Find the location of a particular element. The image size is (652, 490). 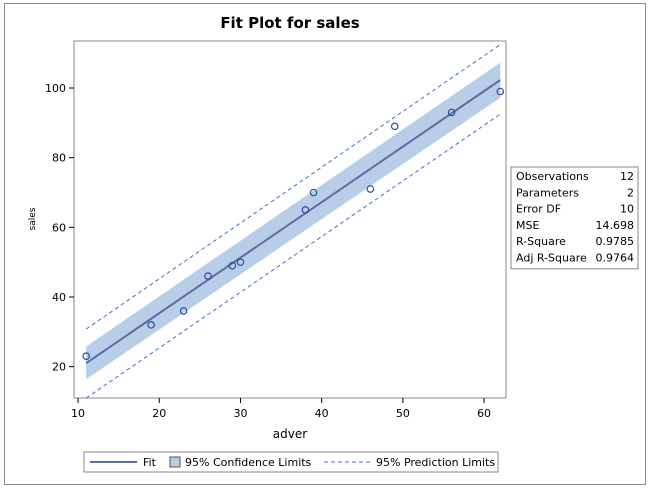

legend-prediction-label: 95% Prediction Limits is located at coordinates (435, 462).